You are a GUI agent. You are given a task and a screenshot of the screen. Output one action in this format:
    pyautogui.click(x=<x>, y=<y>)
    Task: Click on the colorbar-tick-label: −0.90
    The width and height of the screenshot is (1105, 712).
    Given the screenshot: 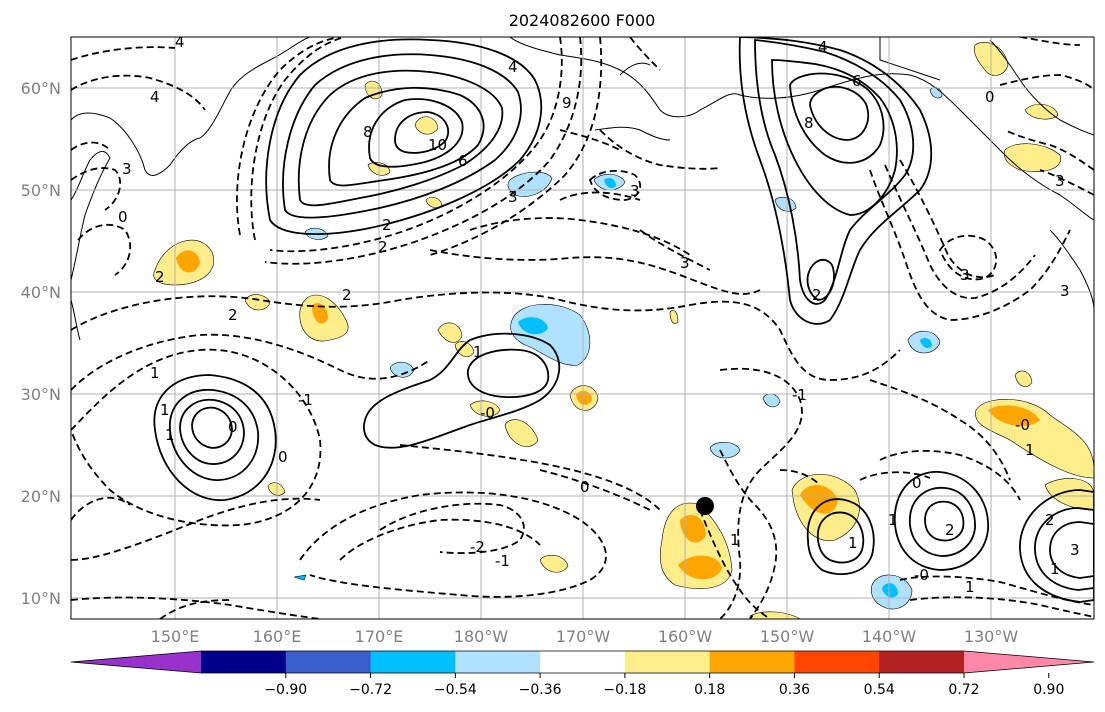 What is the action you would take?
    pyautogui.click(x=285, y=690)
    